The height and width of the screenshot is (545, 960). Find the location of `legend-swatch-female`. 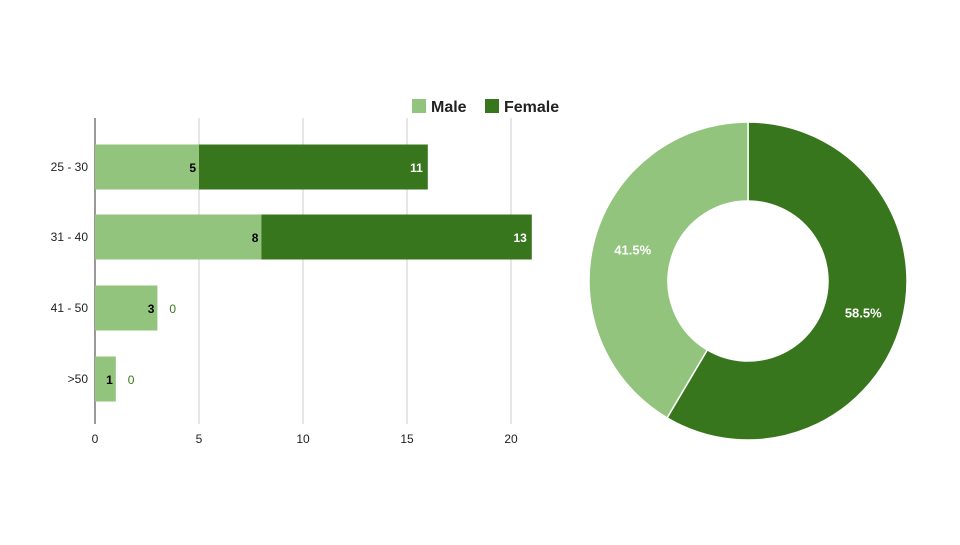

legend-swatch-female is located at coordinates (492, 106).